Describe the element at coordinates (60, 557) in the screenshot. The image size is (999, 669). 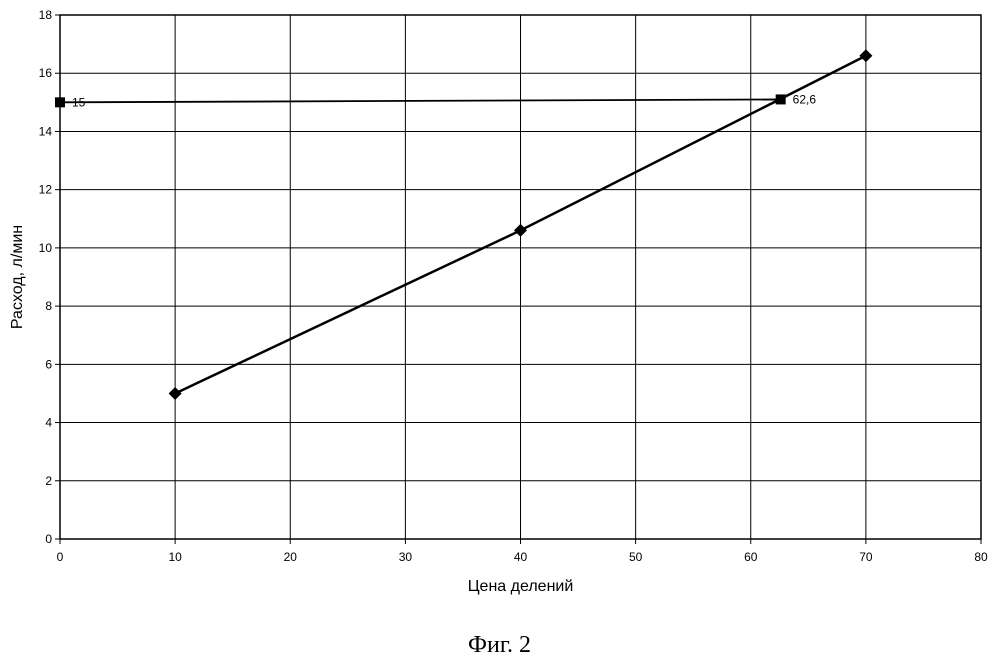
I see `x-tick-label: 0` at that location.